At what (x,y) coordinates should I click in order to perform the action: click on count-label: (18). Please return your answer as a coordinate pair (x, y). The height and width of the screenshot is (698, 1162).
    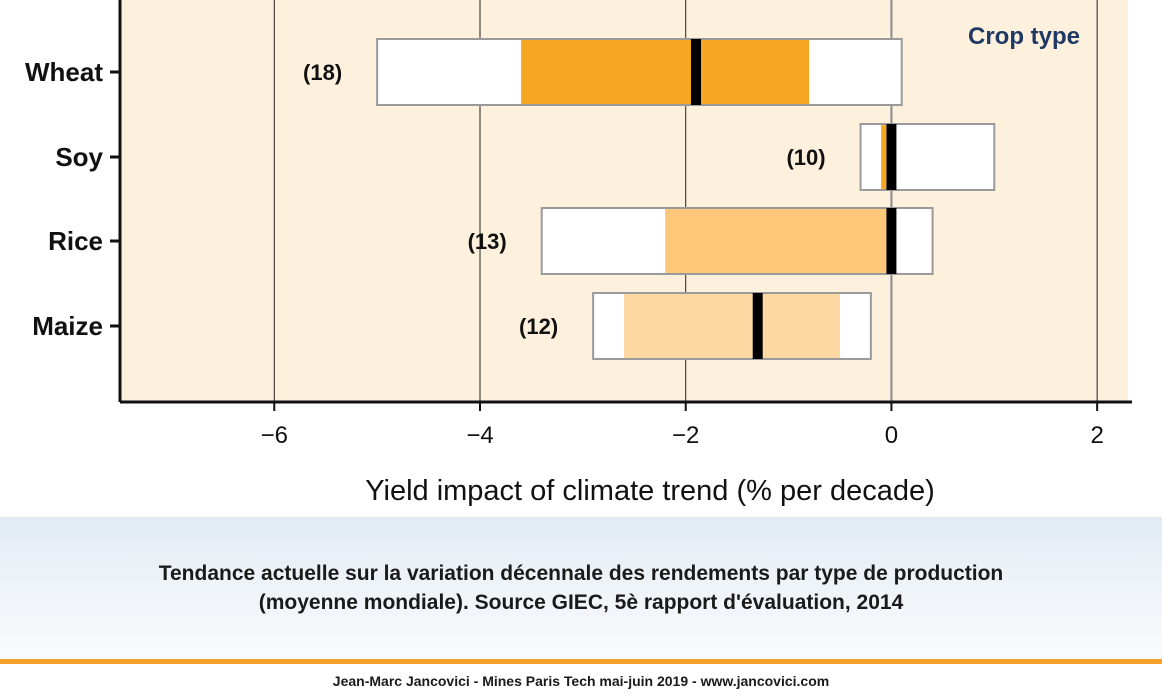
    Looking at the image, I should click on (322, 72).